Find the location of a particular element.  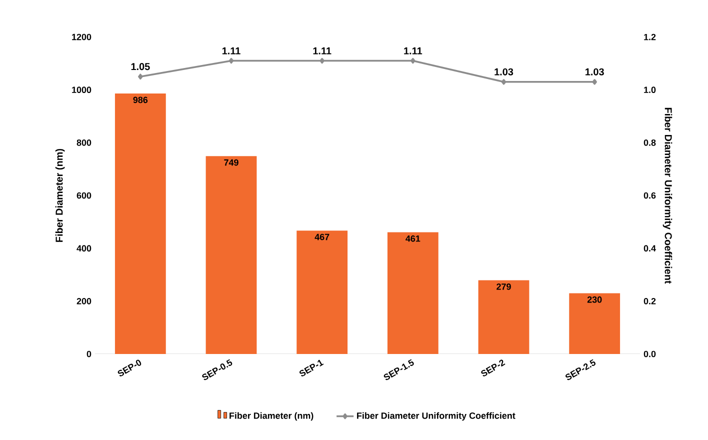

data-label: 279 is located at coordinates (503, 286).